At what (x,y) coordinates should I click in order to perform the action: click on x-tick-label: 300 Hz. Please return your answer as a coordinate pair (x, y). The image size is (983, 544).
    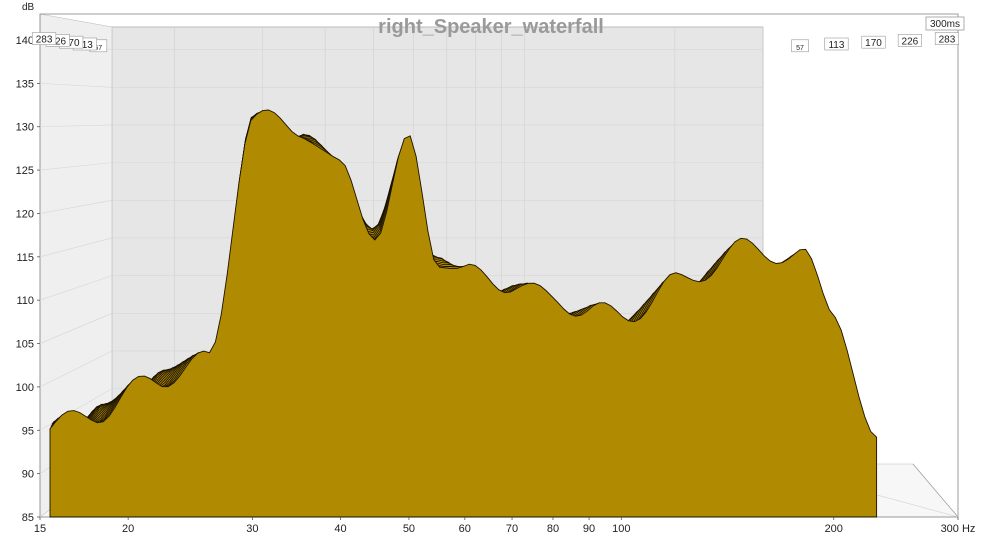
    Looking at the image, I should click on (958, 529).